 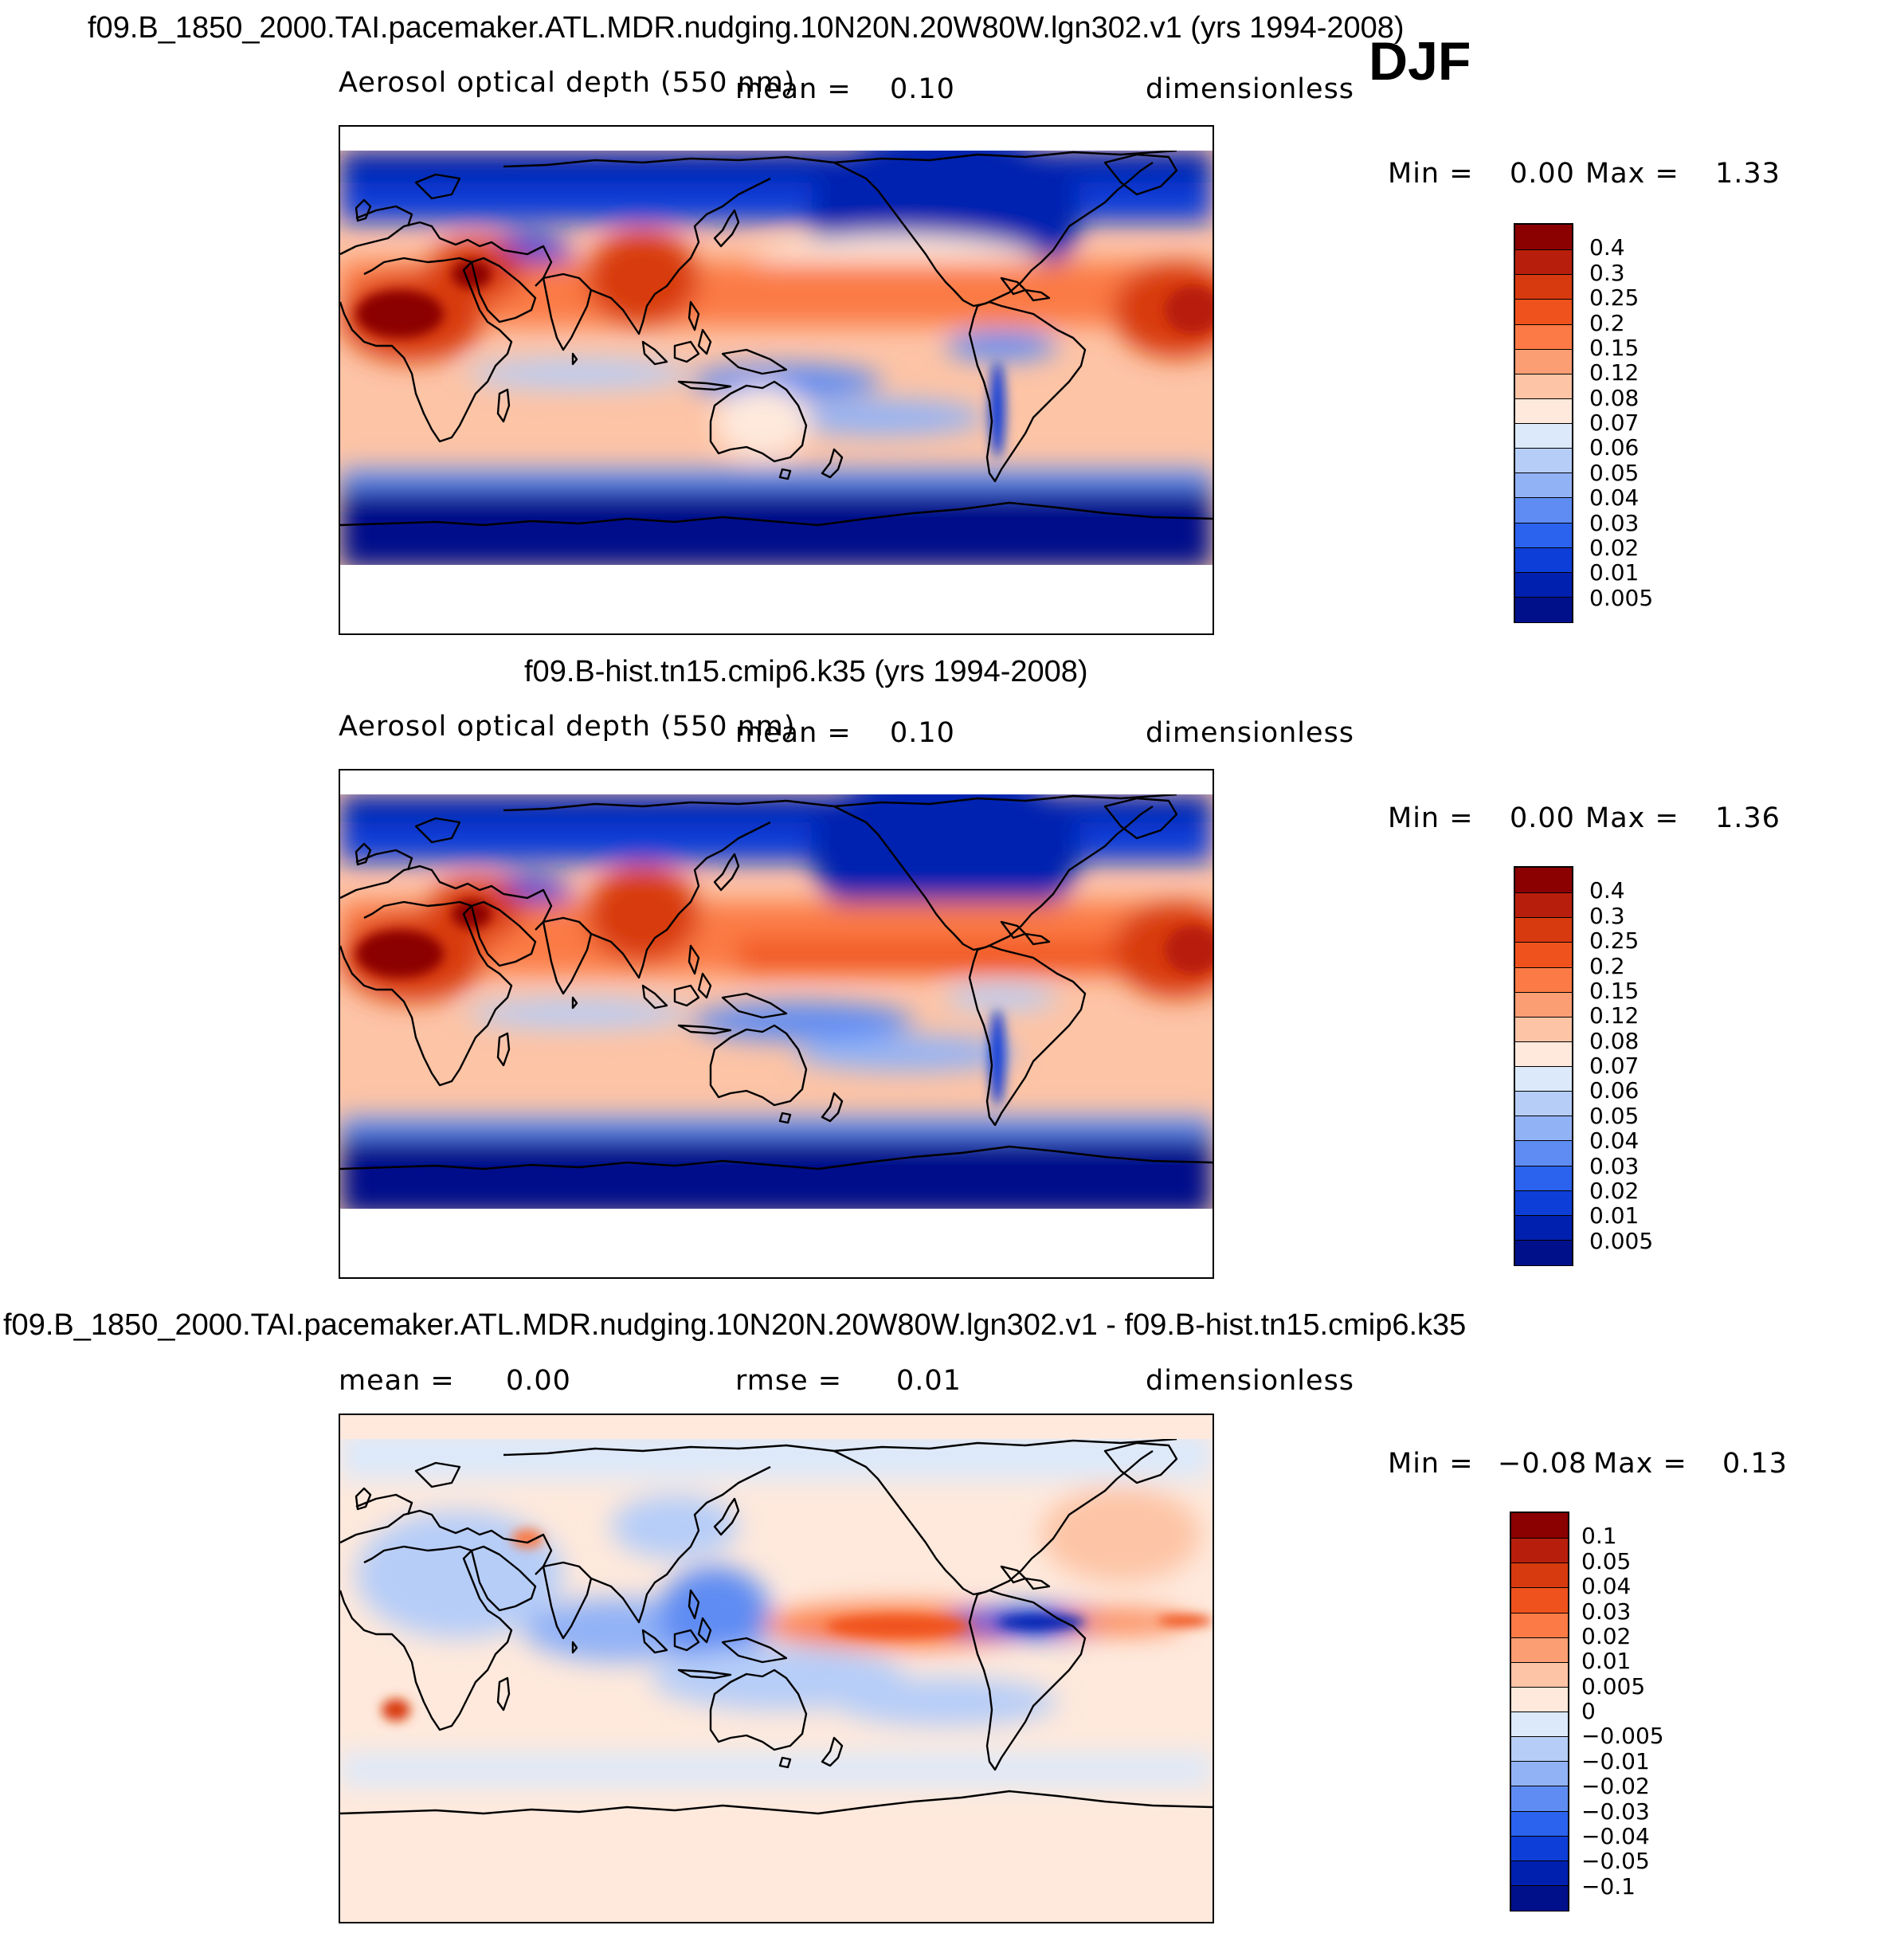 I want to click on panel3-min-value: −0.08, so click(x=1543, y=1464).